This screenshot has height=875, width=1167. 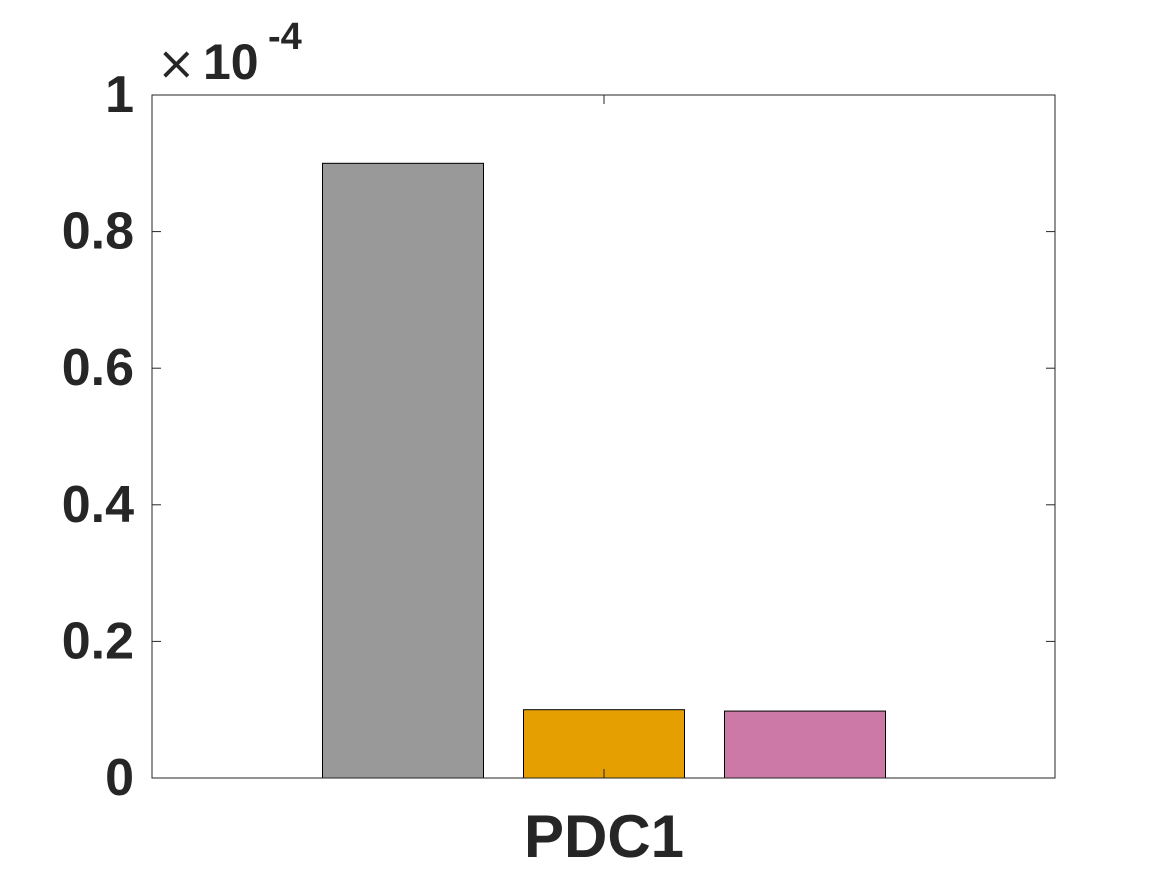 I want to click on x-tick-label-0: PDC1, so click(x=604, y=836).